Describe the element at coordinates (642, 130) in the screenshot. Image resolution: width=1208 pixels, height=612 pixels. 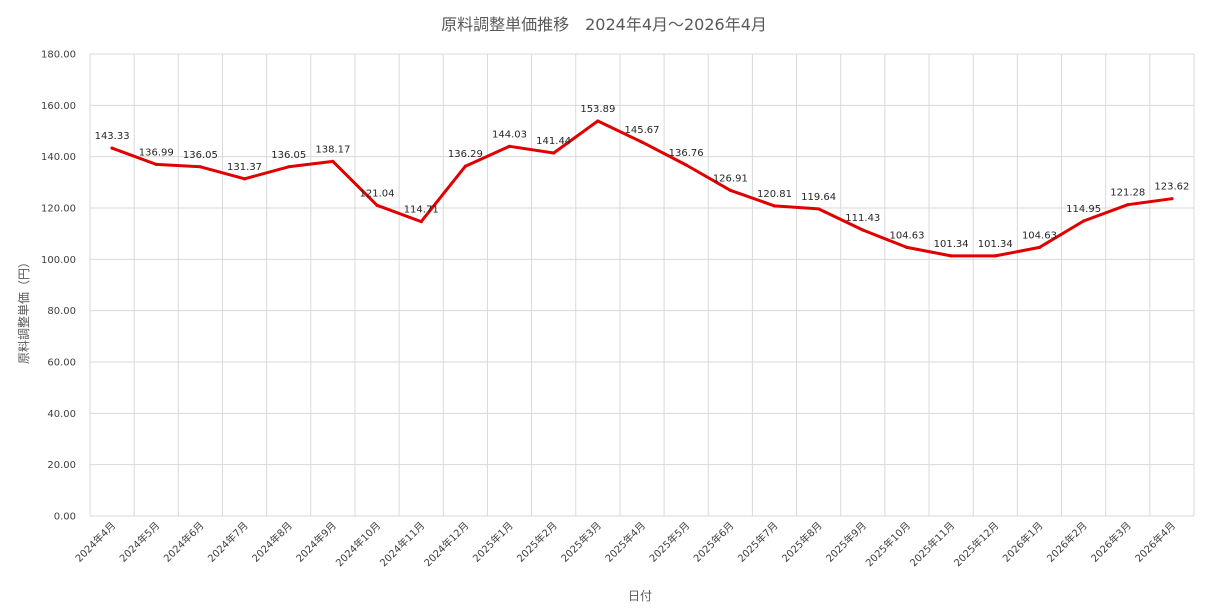
I see `data-label: 145.67` at that location.